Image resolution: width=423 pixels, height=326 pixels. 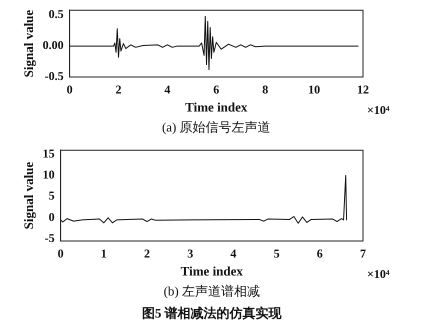 What do you see at coordinates (212, 290) in the screenshot?
I see `text: (b) 左声道谱相减` at bounding box center [212, 290].